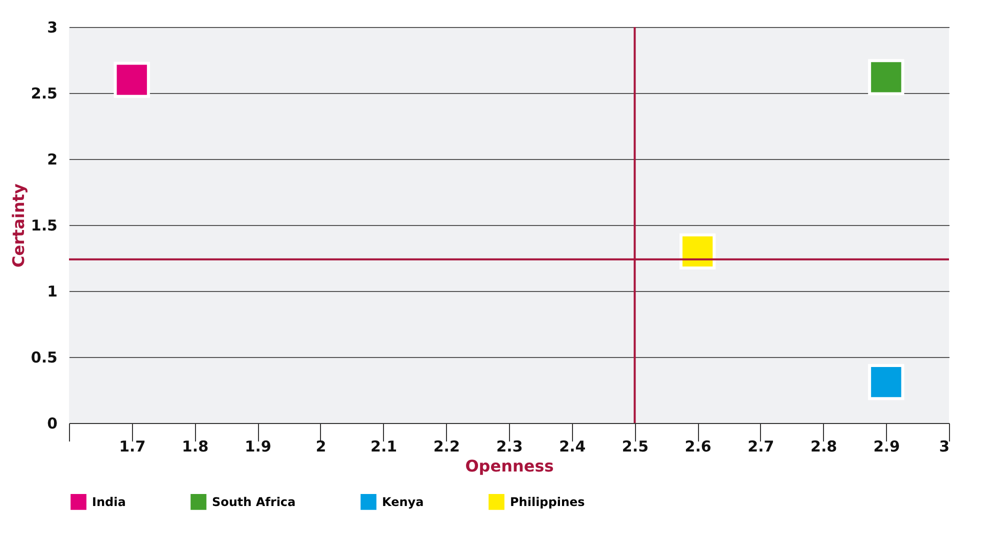  I want to click on x-axis-title: Openness, so click(509, 466).